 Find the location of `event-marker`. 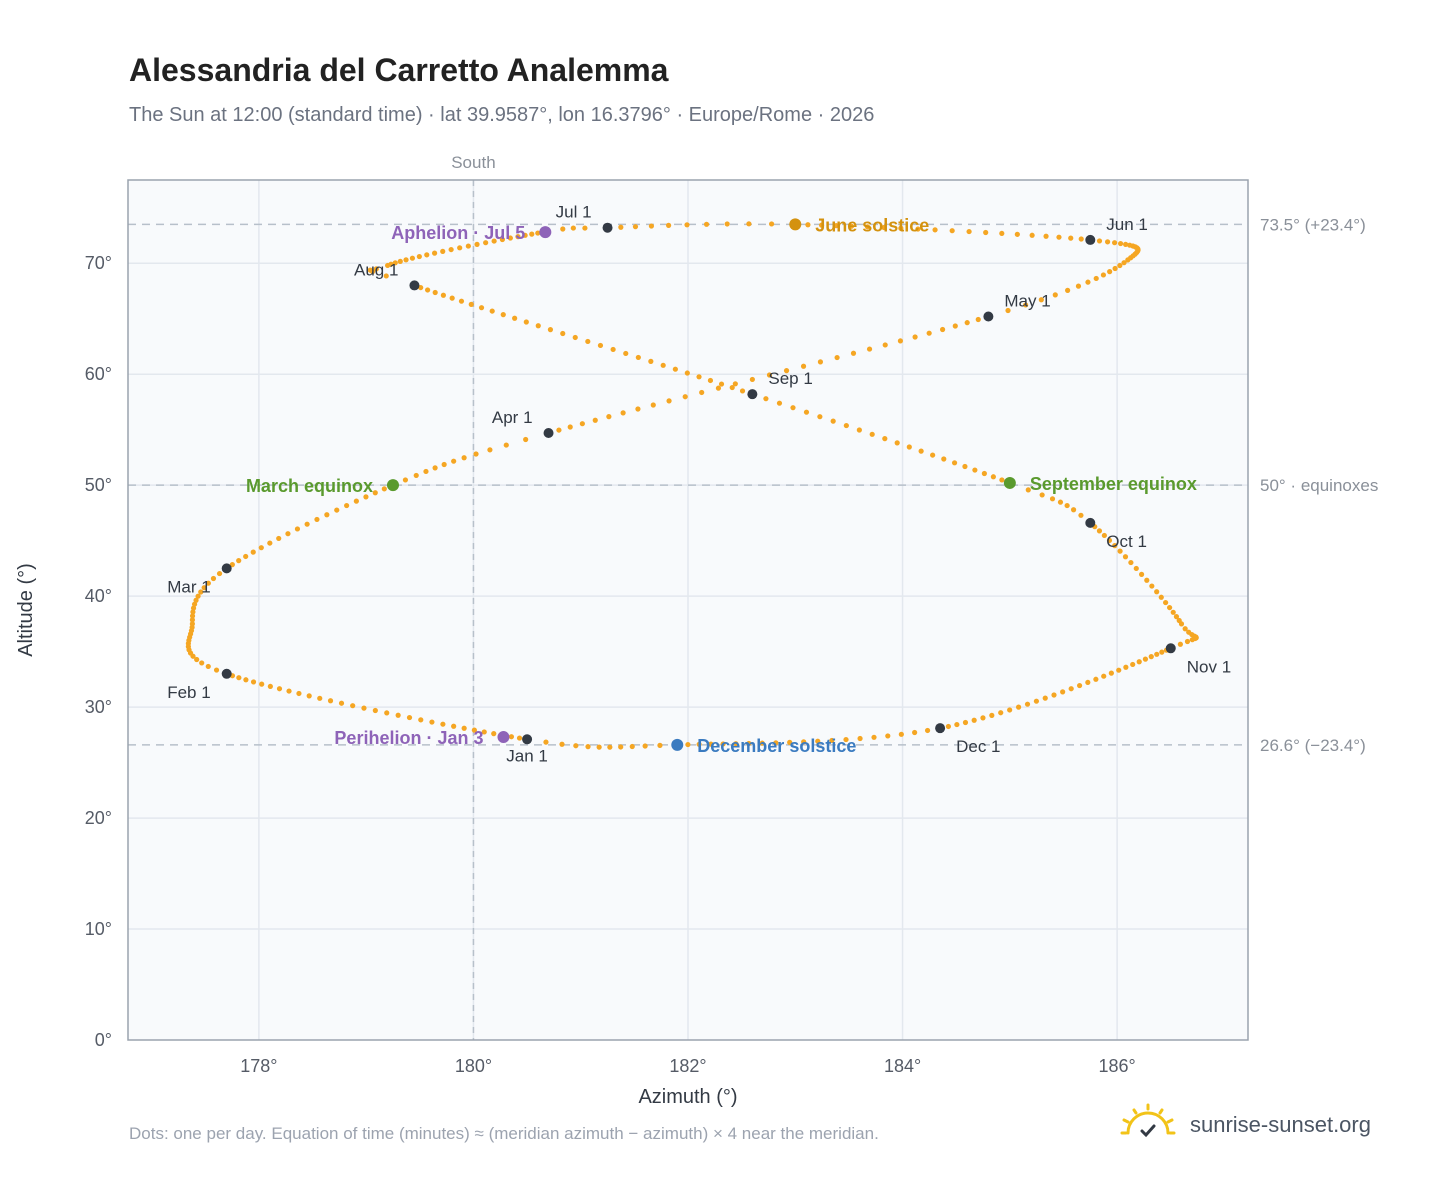

event-marker is located at coordinates (795, 224).